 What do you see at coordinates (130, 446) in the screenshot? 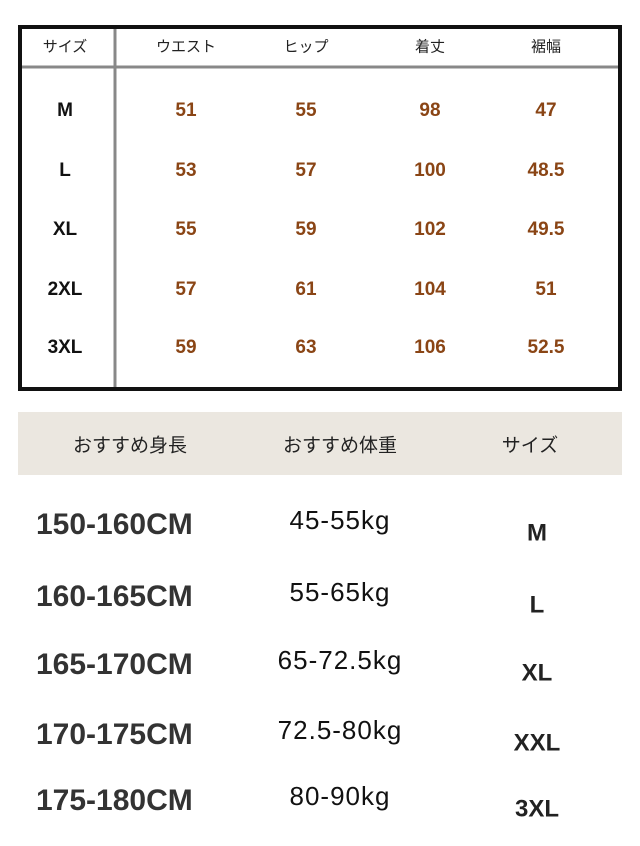
I see `recommend-header: おすすめ身長` at bounding box center [130, 446].